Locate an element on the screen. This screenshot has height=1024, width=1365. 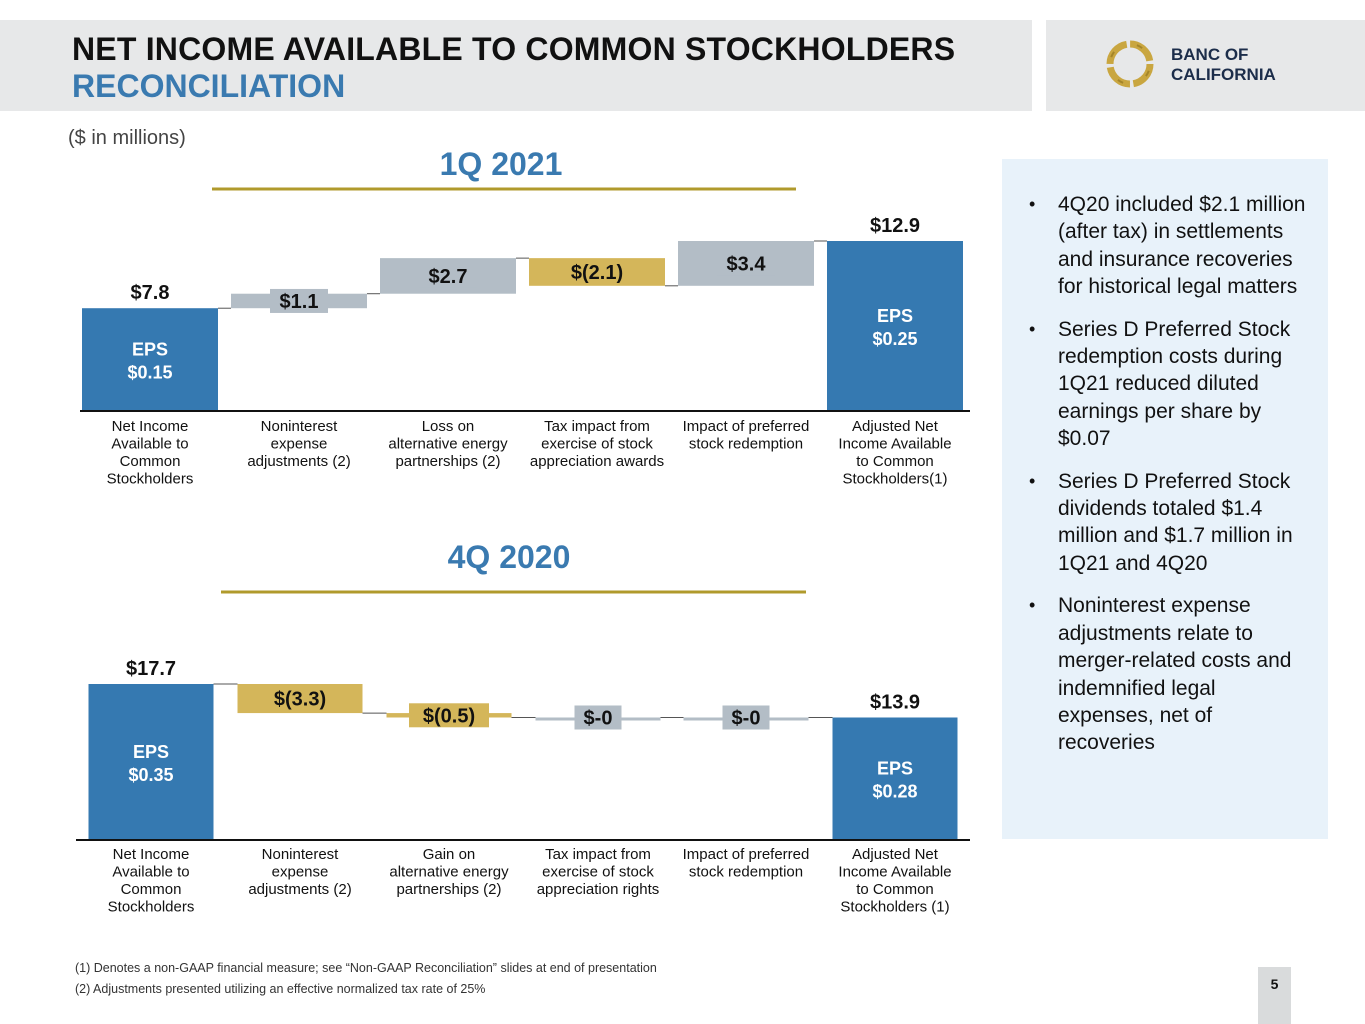
header-bar is located at coordinates (516, 65).